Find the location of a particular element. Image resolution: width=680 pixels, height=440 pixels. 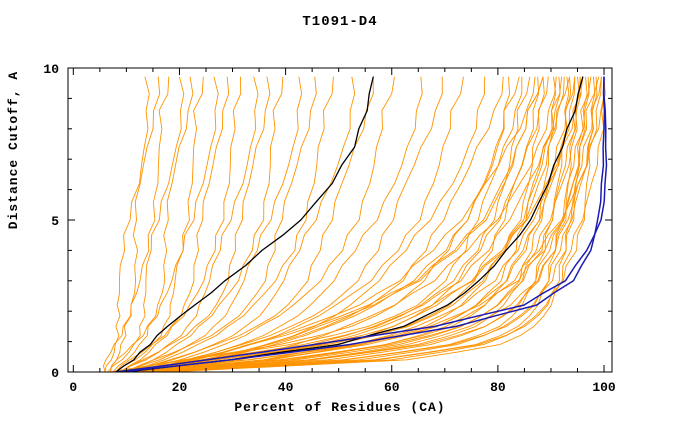

x-tick-label: 100 is located at coordinates (604, 387).